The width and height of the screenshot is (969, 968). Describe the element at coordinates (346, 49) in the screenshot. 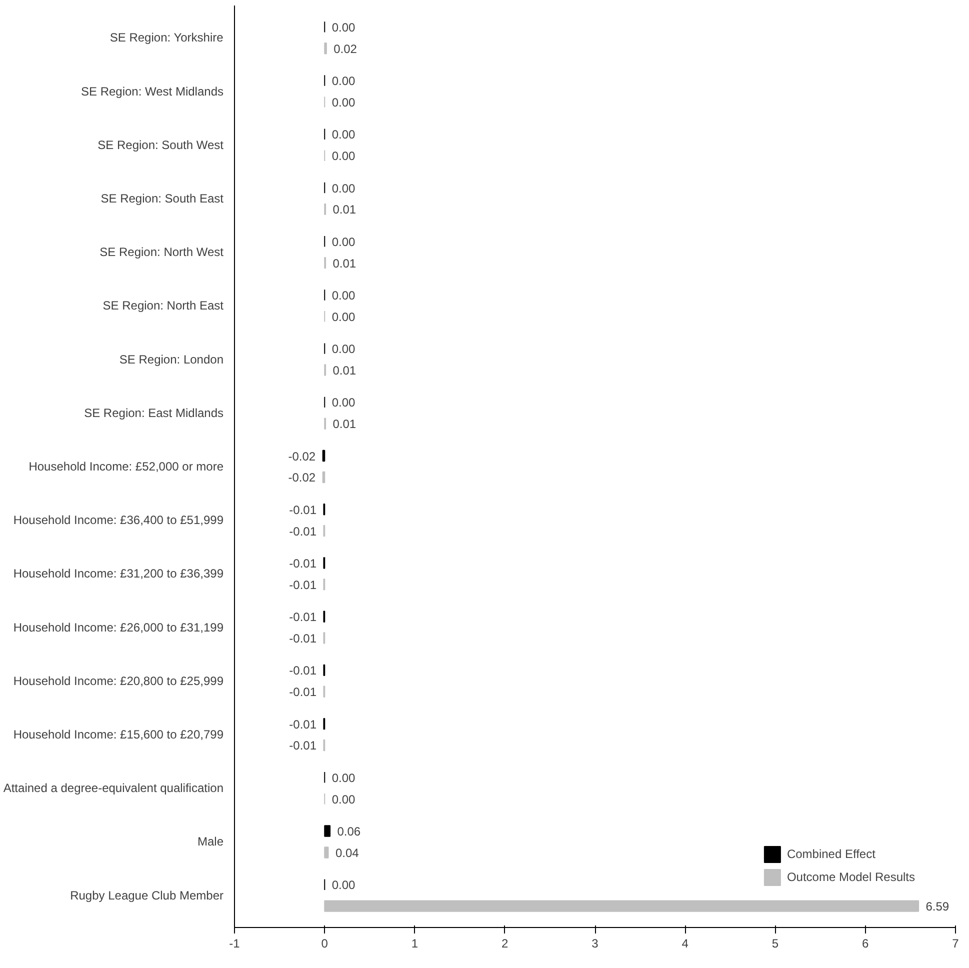

I see `data-label: 0.02` at that location.